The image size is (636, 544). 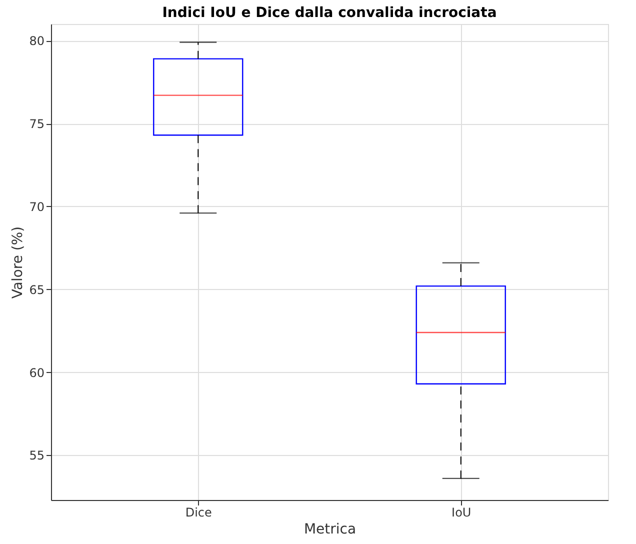 What do you see at coordinates (36, 124) in the screenshot?
I see `y-tick-label: 75` at bounding box center [36, 124].